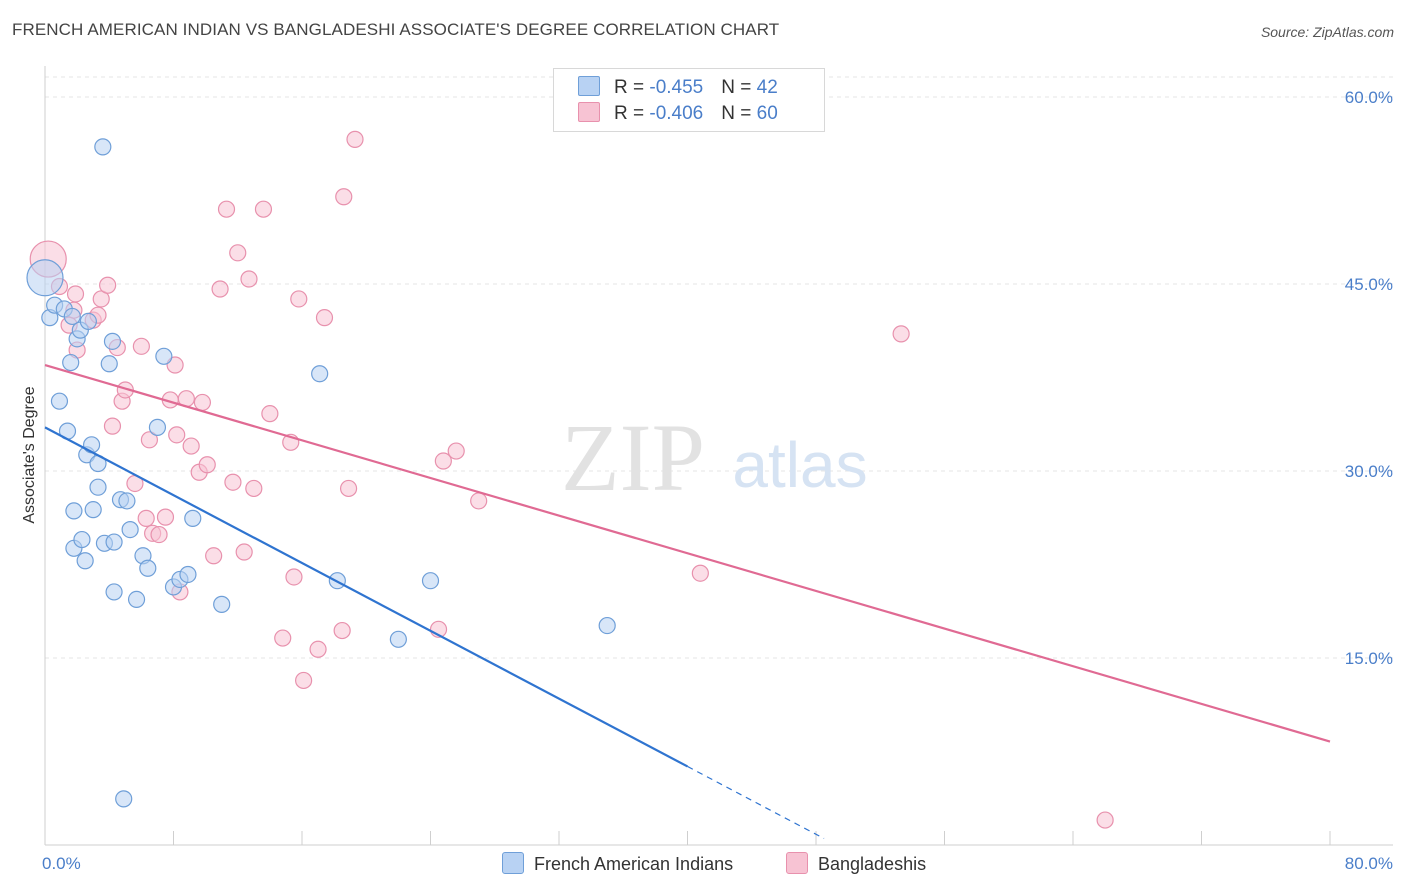 Image resolution: width=1406 pixels, height=892 pixels. Describe the element at coordinates (589, 112) in the screenshot. I see `legend-swatch-pink` at that location.